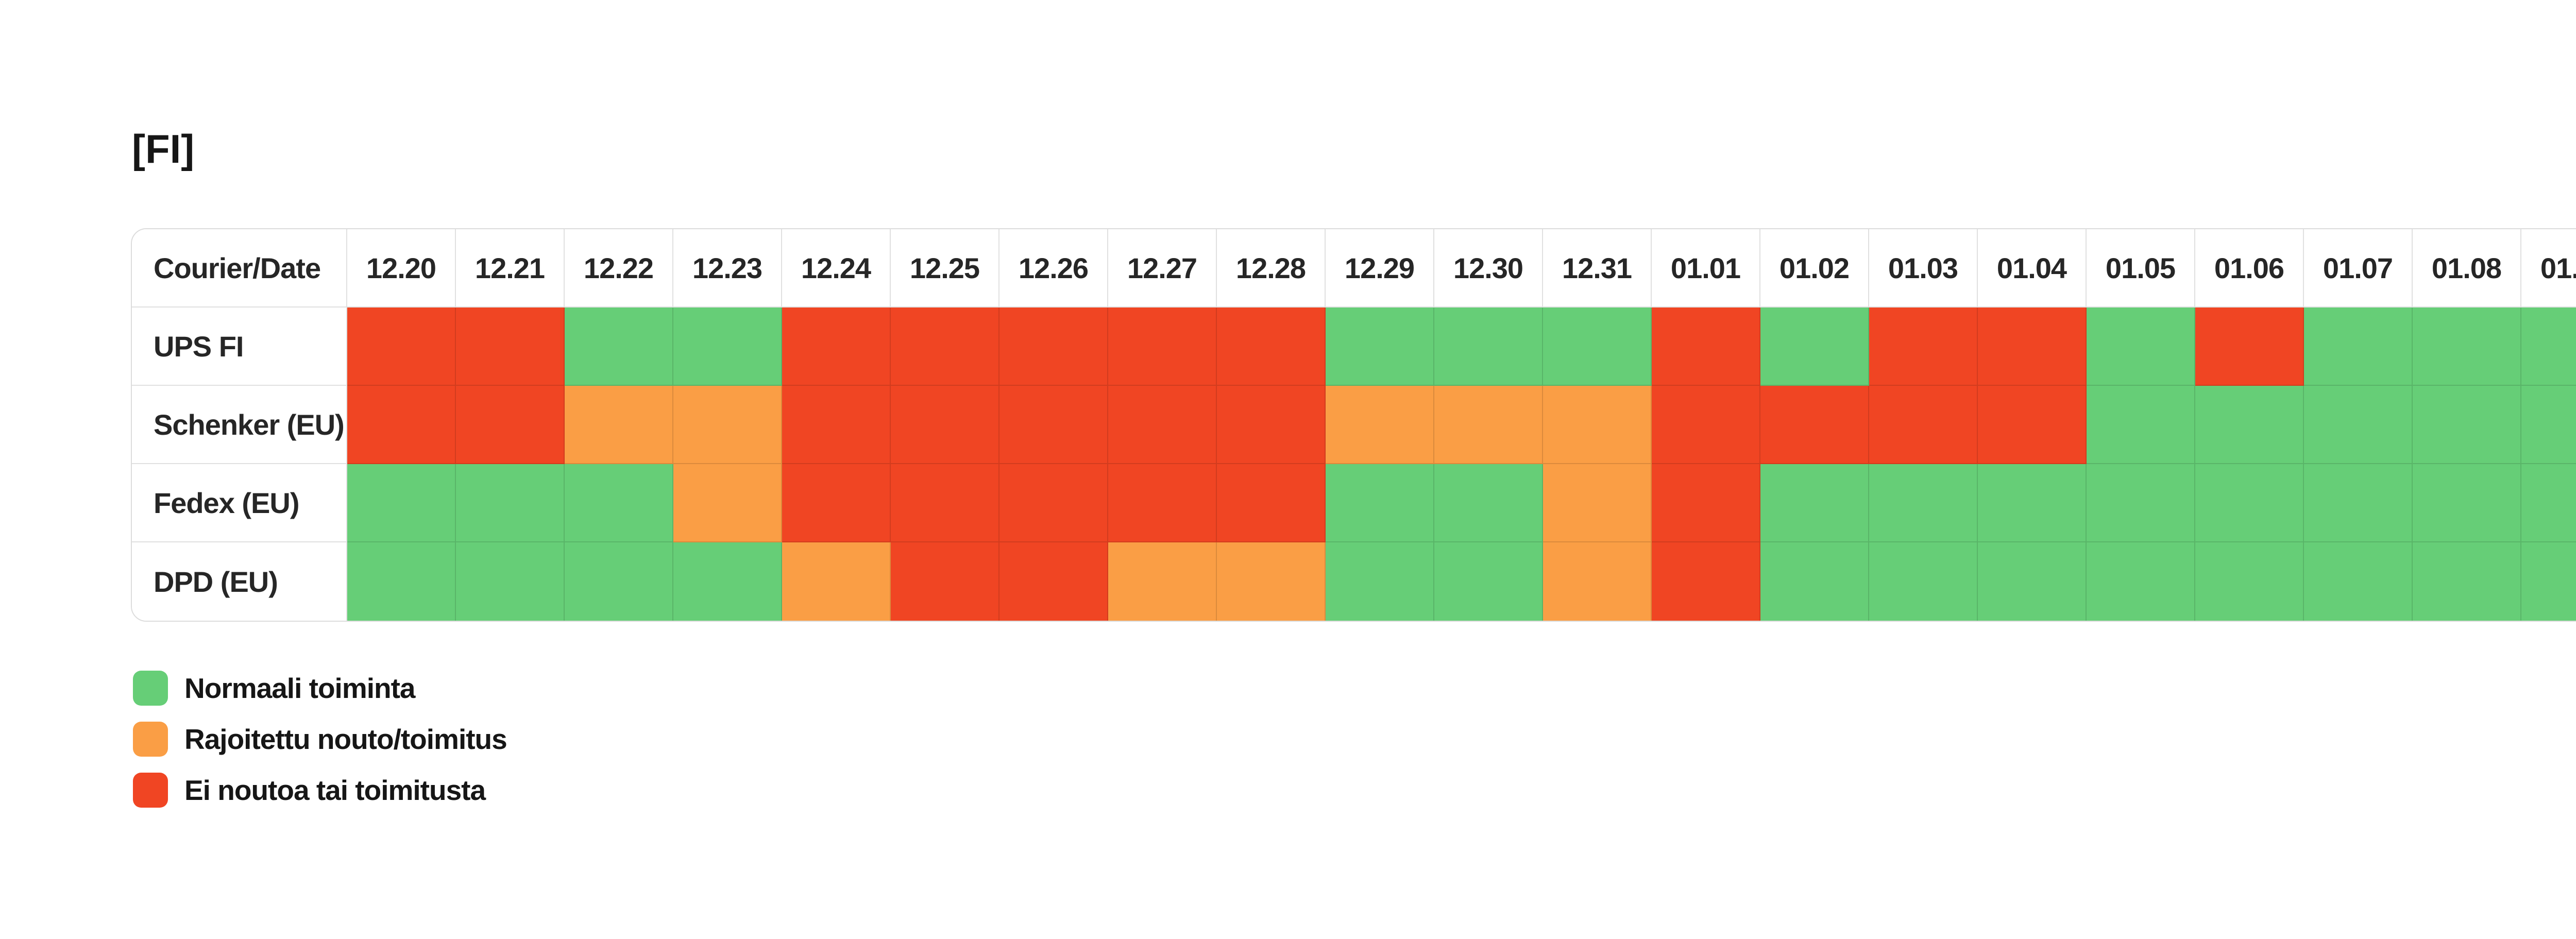  What do you see at coordinates (619, 268) in the screenshot?
I see `date-header-cell: 12.22` at bounding box center [619, 268].